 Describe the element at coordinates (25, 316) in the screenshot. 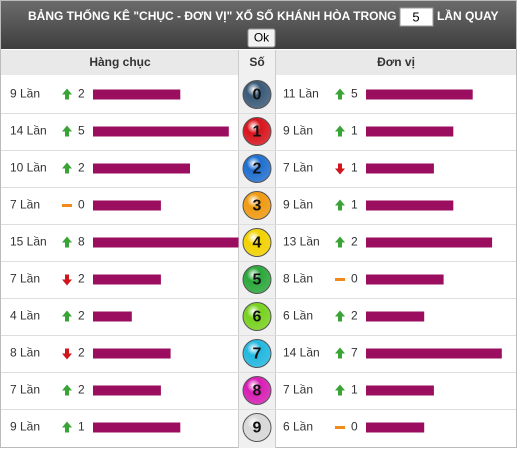

I see `tens-count: 4 Lần` at that location.